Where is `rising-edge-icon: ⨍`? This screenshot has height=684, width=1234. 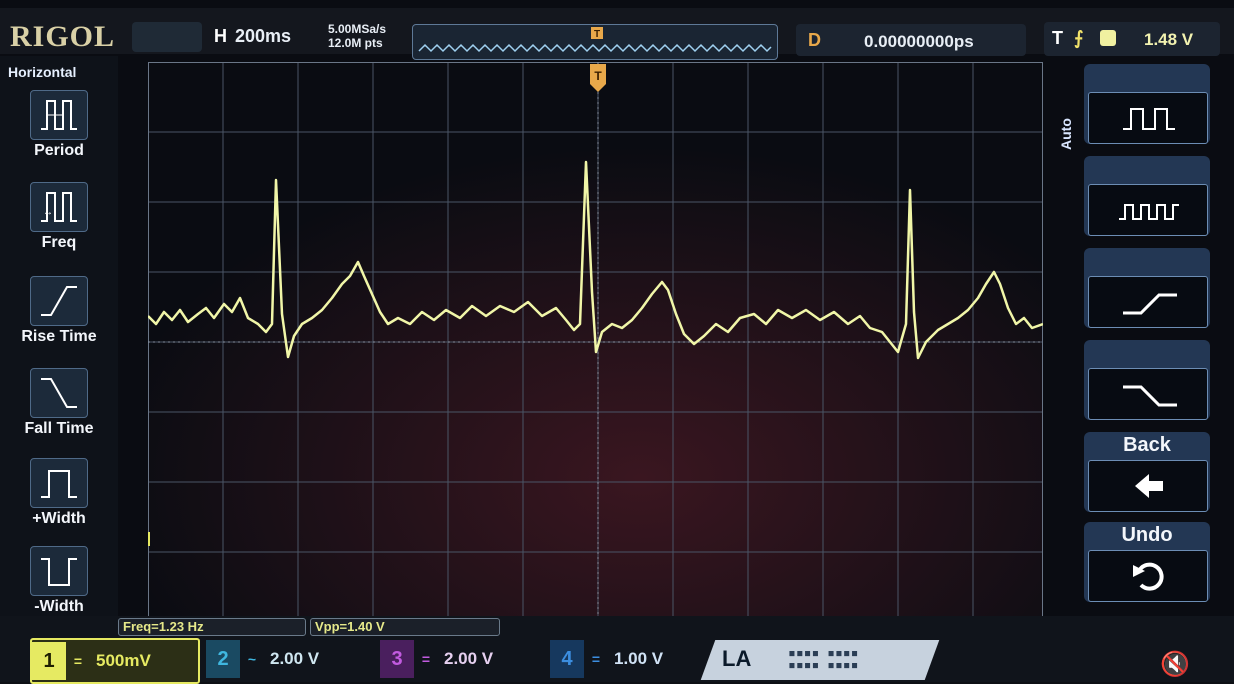
rising-edge-icon: ⨍ is located at coordinates (1079, 38).